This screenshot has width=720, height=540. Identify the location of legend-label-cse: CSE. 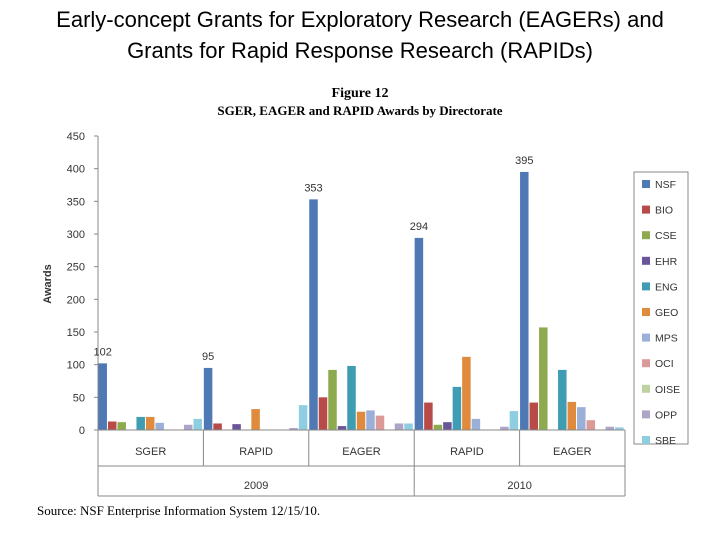
(666, 236).